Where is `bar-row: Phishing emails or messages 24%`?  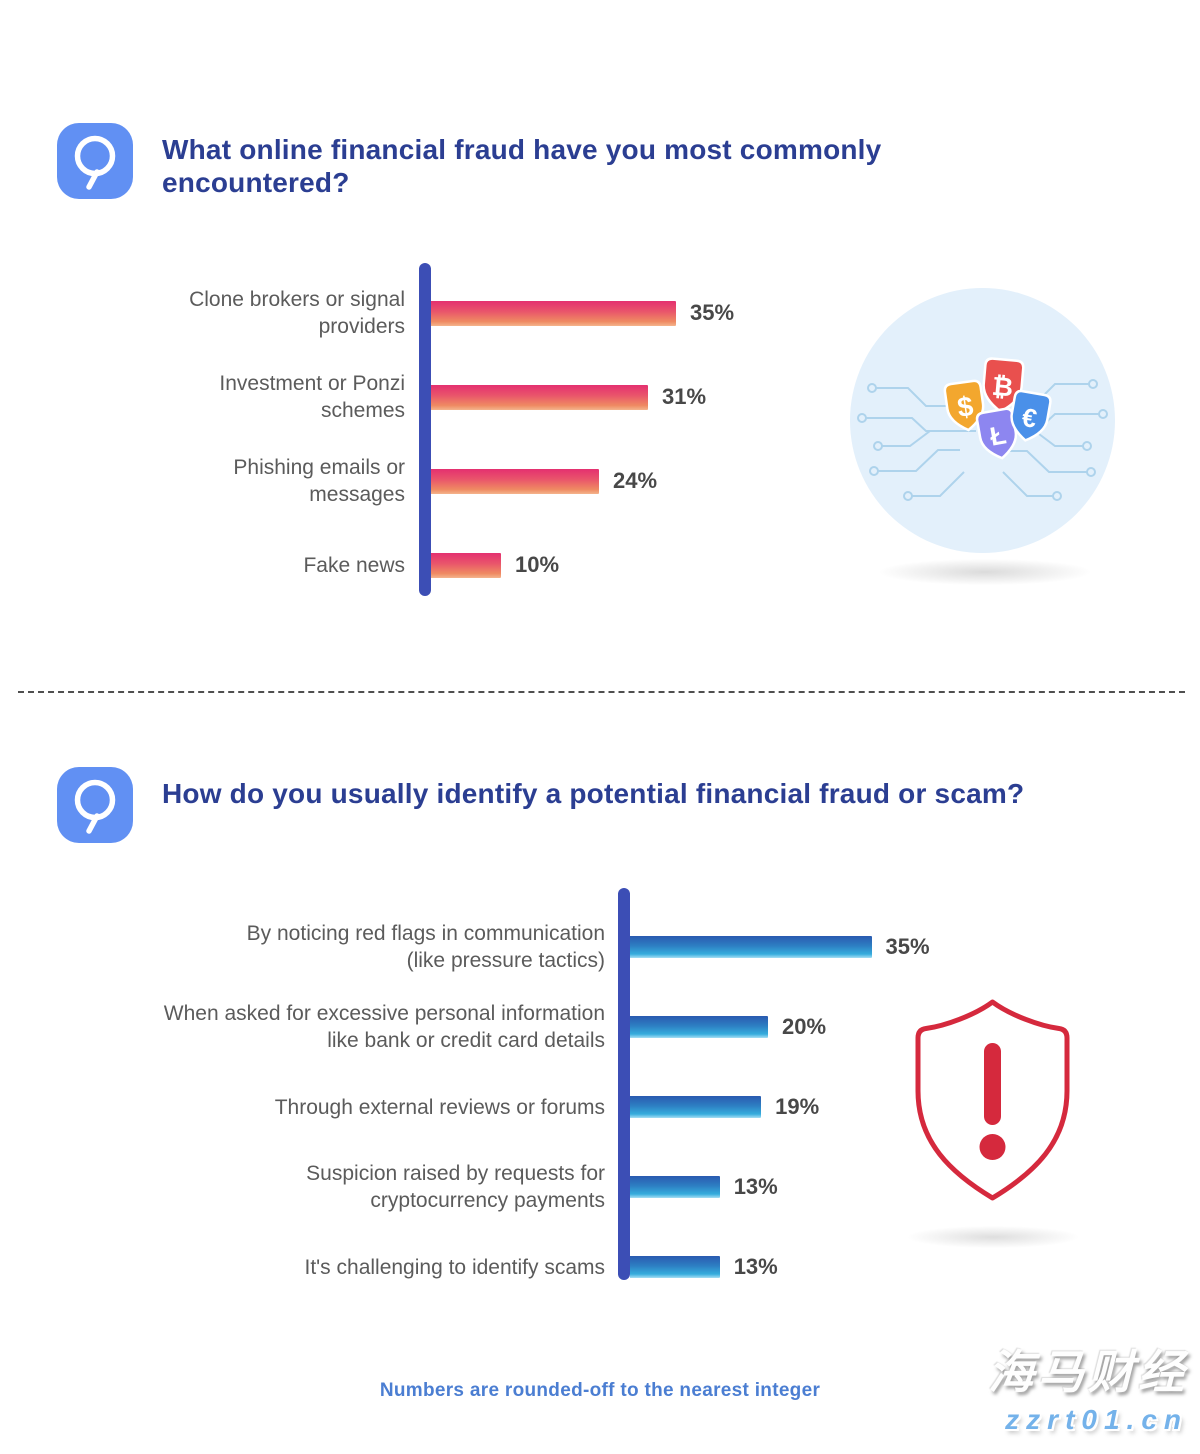
bar-row: Phishing emails or messages 24% is located at coordinates (473, 481).